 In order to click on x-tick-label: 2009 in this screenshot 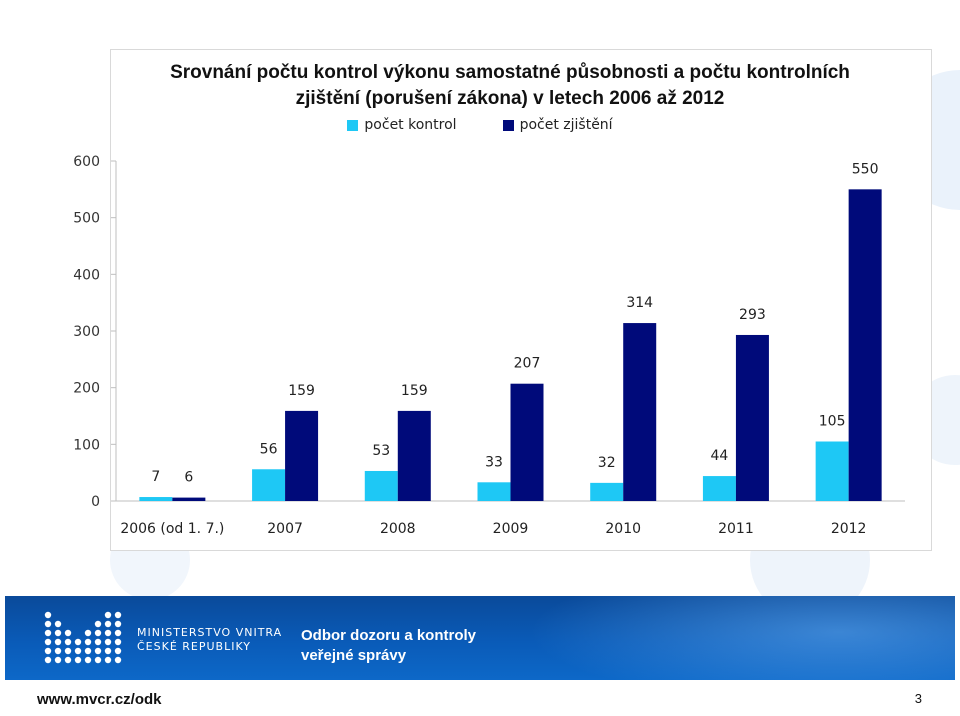, I will do `click(511, 529)`.